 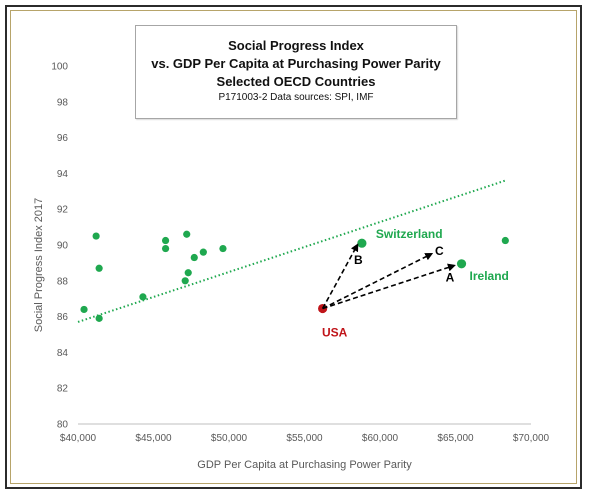 What do you see at coordinates (296, 81) in the screenshot?
I see `chart-title-line-3: Selected OECD Countries` at bounding box center [296, 81].